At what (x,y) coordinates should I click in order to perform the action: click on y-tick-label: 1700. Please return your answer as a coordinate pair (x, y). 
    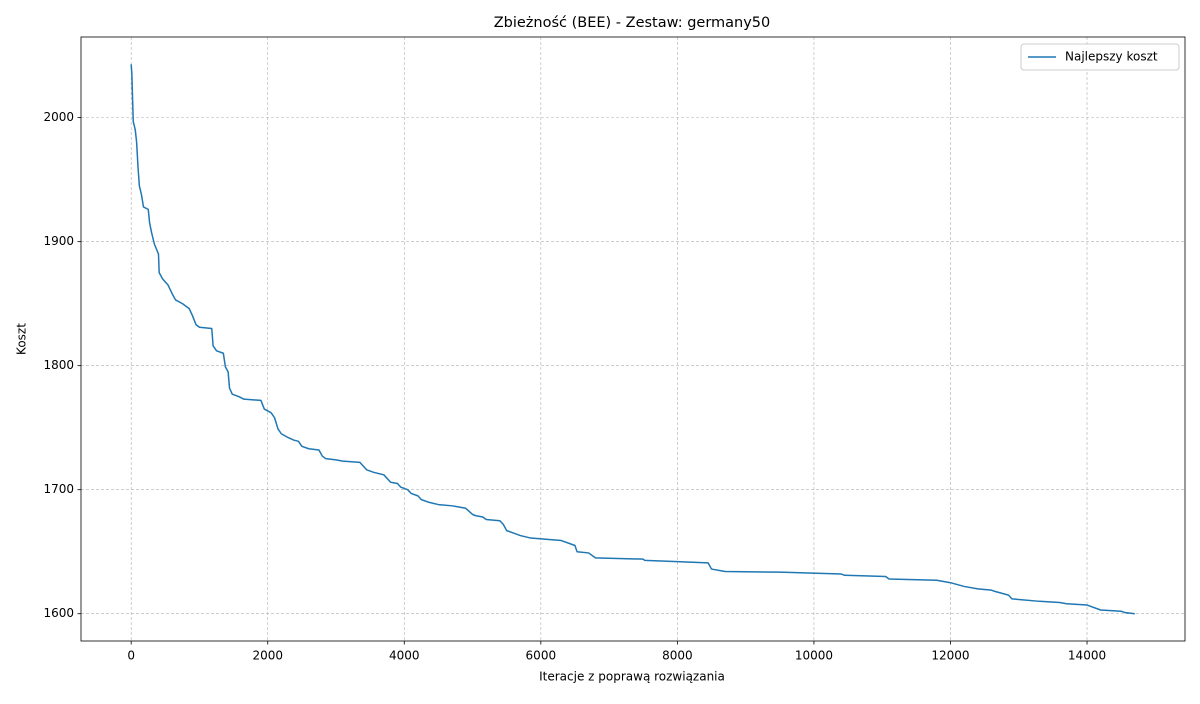
    Looking at the image, I should click on (58, 489).